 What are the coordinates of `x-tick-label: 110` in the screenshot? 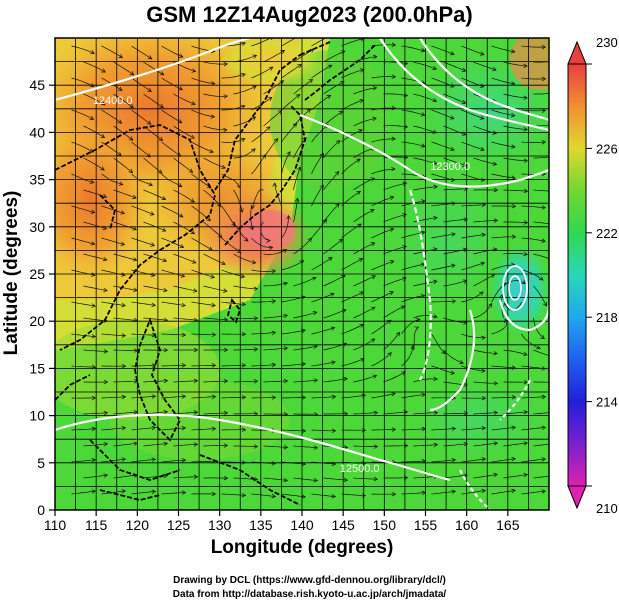 It's located at (55, 525).